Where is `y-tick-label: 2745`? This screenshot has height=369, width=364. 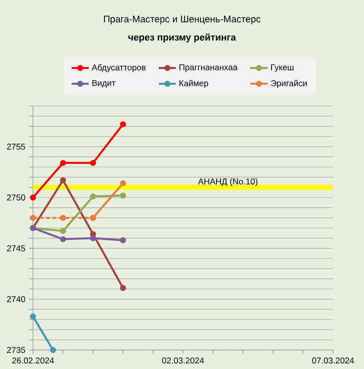
y-tick-label: 2745 is located at coordinates (16, 248).